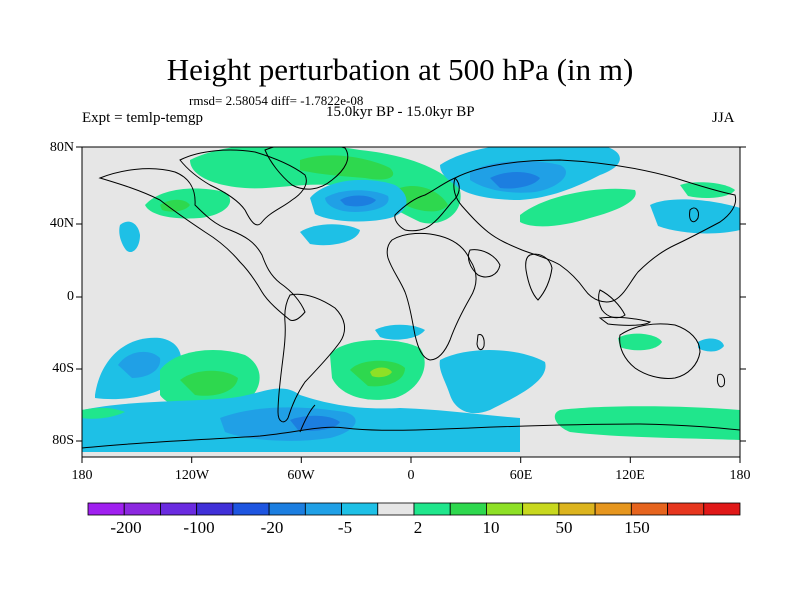 The image size is (800, 600). I want to click on lon-label-60e: 60E, so click(521, 475).